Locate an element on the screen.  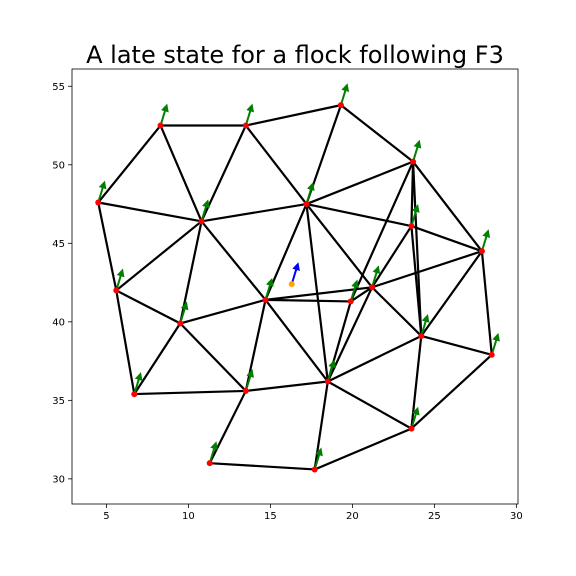
leader-velocity-arrow is located at coordinates (295, 273).